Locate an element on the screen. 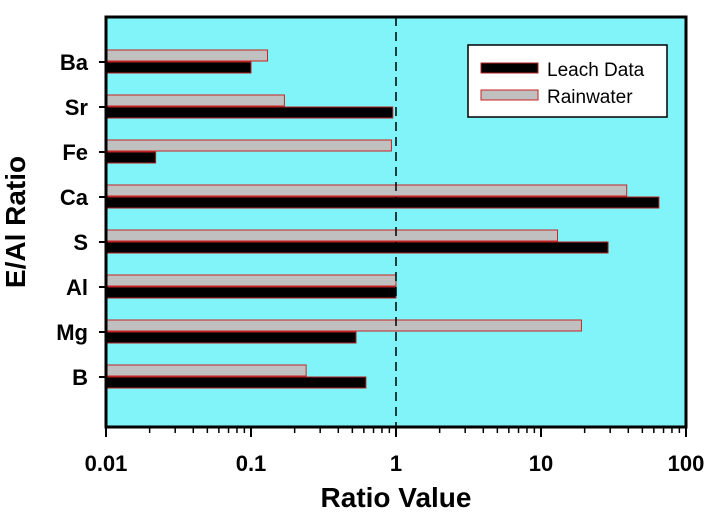  bar-rainwater-ba is located at coordinates (187, 55).